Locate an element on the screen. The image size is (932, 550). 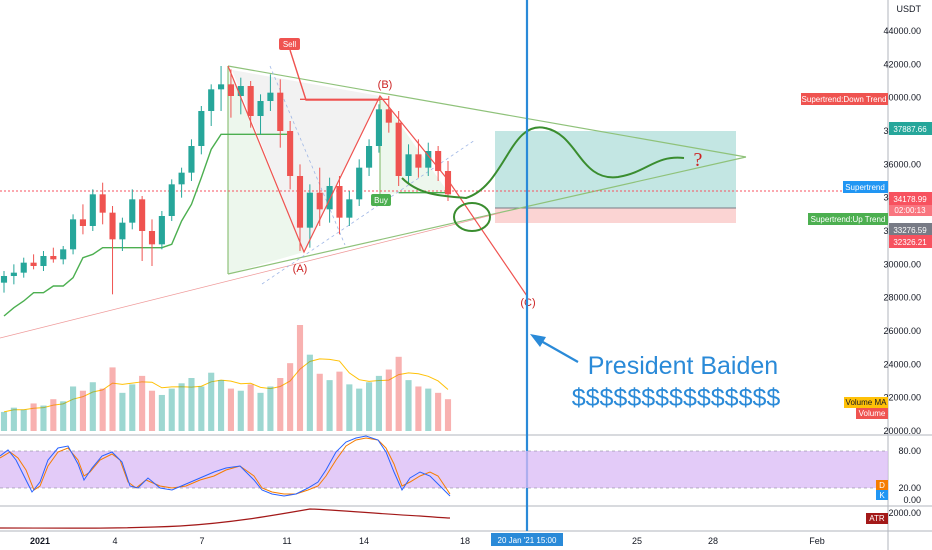
y-tick-label: 20000.00 is located at coordinates (902, 431).